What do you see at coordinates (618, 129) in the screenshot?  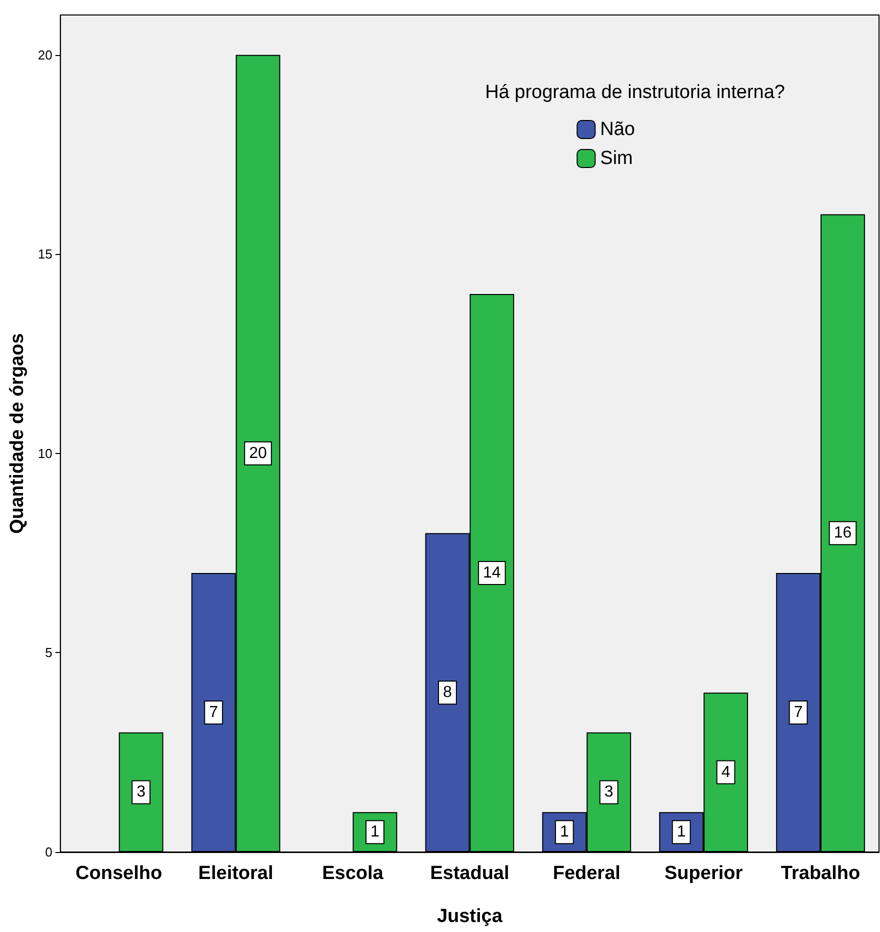 I see `legend-label: Não` at bounding box center [618, 129].